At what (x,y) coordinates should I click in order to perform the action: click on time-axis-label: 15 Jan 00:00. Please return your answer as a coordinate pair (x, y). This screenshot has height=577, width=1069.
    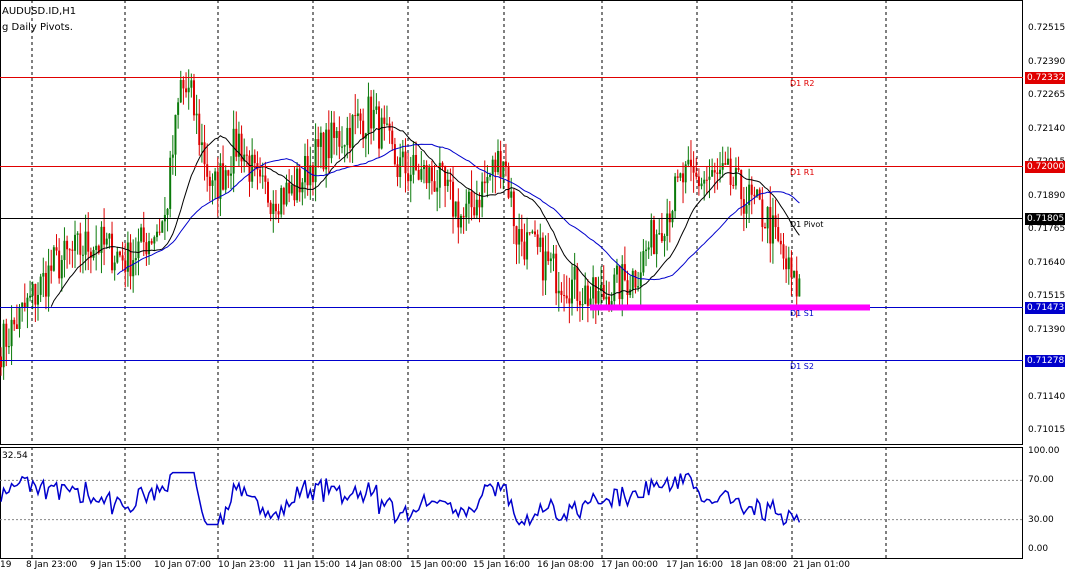
    Looking at the image, I should click on (438, 565).